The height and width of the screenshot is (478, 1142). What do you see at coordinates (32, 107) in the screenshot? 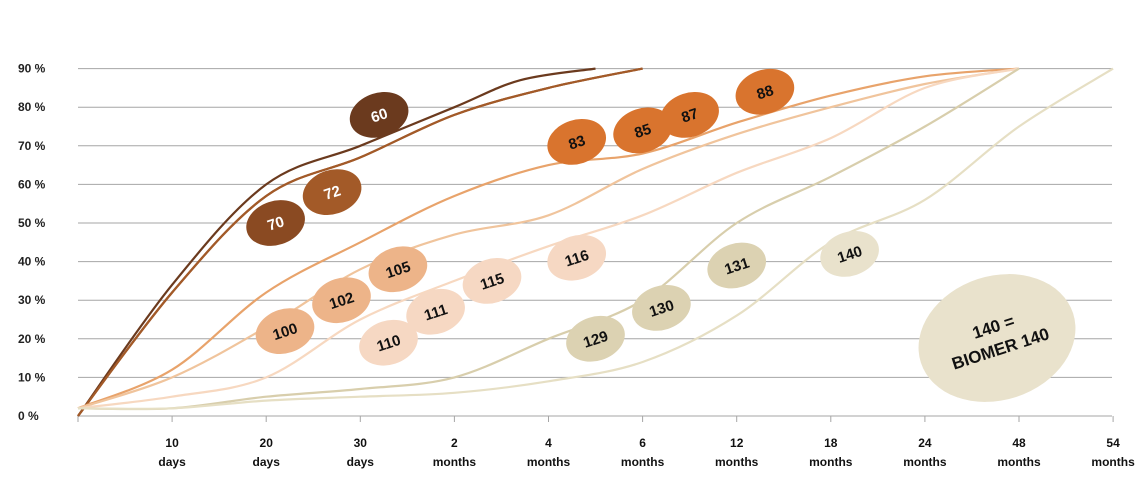
I see `y-tick-label: 80 %` at bounding box center [32, 107].